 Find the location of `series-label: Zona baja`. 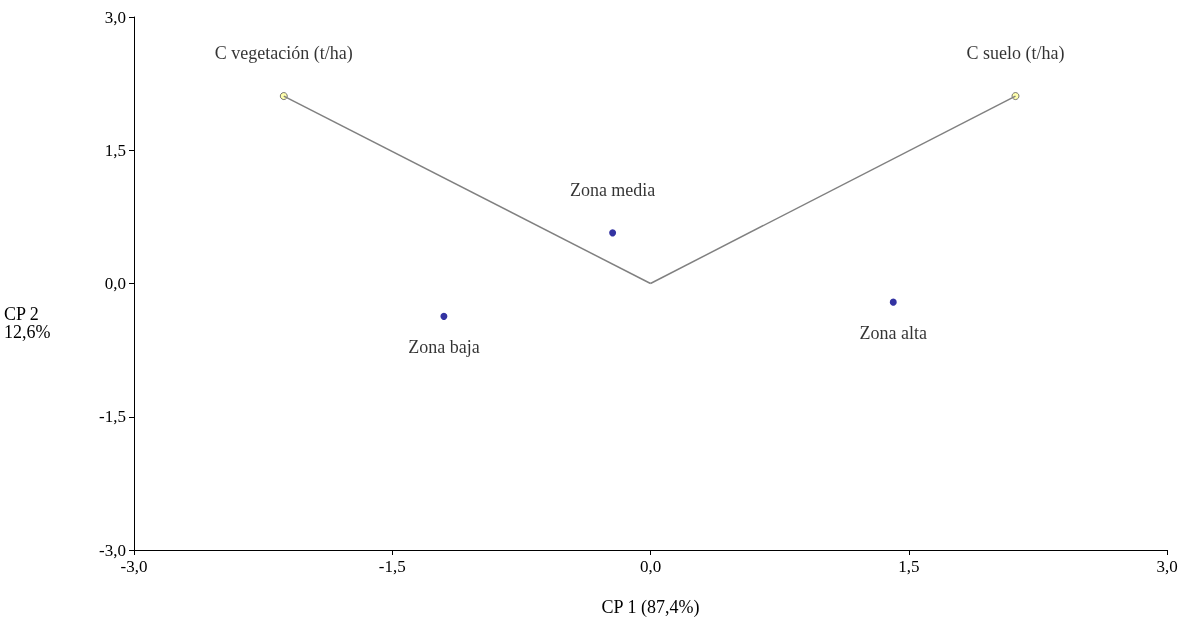

series-label: Zona baja is located at coordinates (444, 346).